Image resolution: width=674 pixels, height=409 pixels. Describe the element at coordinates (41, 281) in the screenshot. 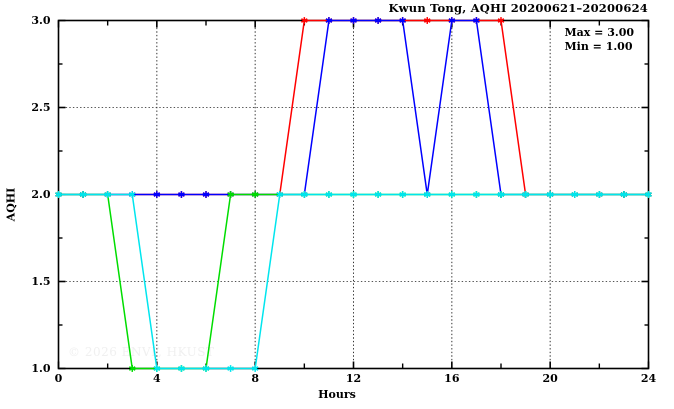

I see `y-tick-label: 1.5` at that location.